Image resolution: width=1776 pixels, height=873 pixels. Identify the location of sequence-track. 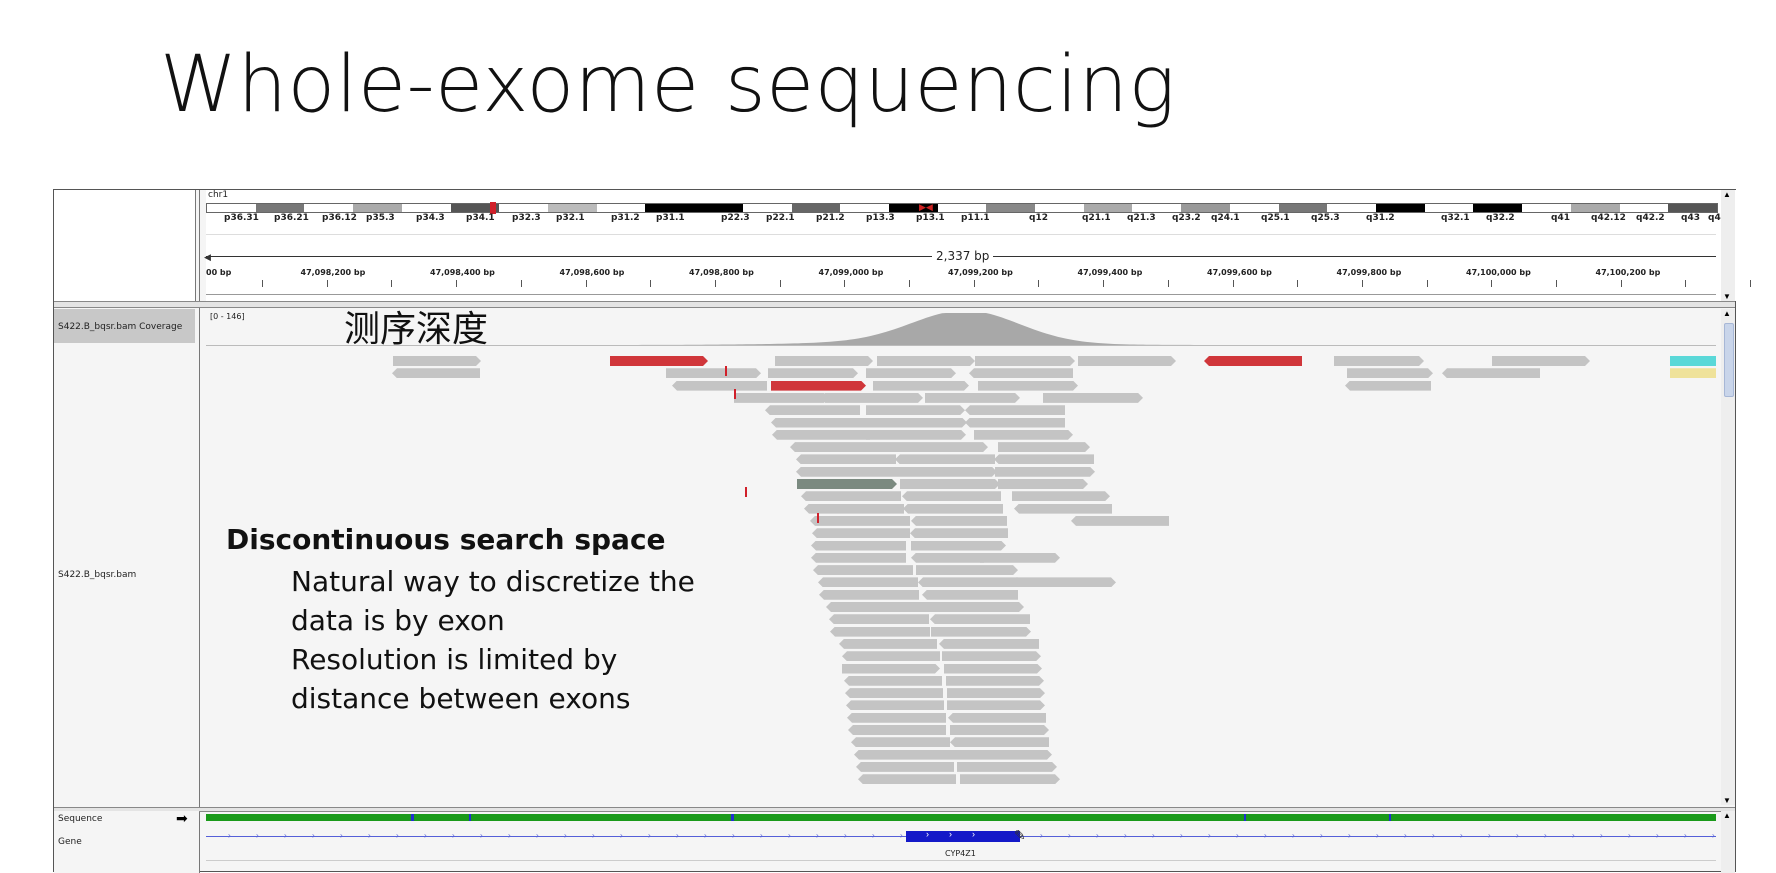
(961, 817).